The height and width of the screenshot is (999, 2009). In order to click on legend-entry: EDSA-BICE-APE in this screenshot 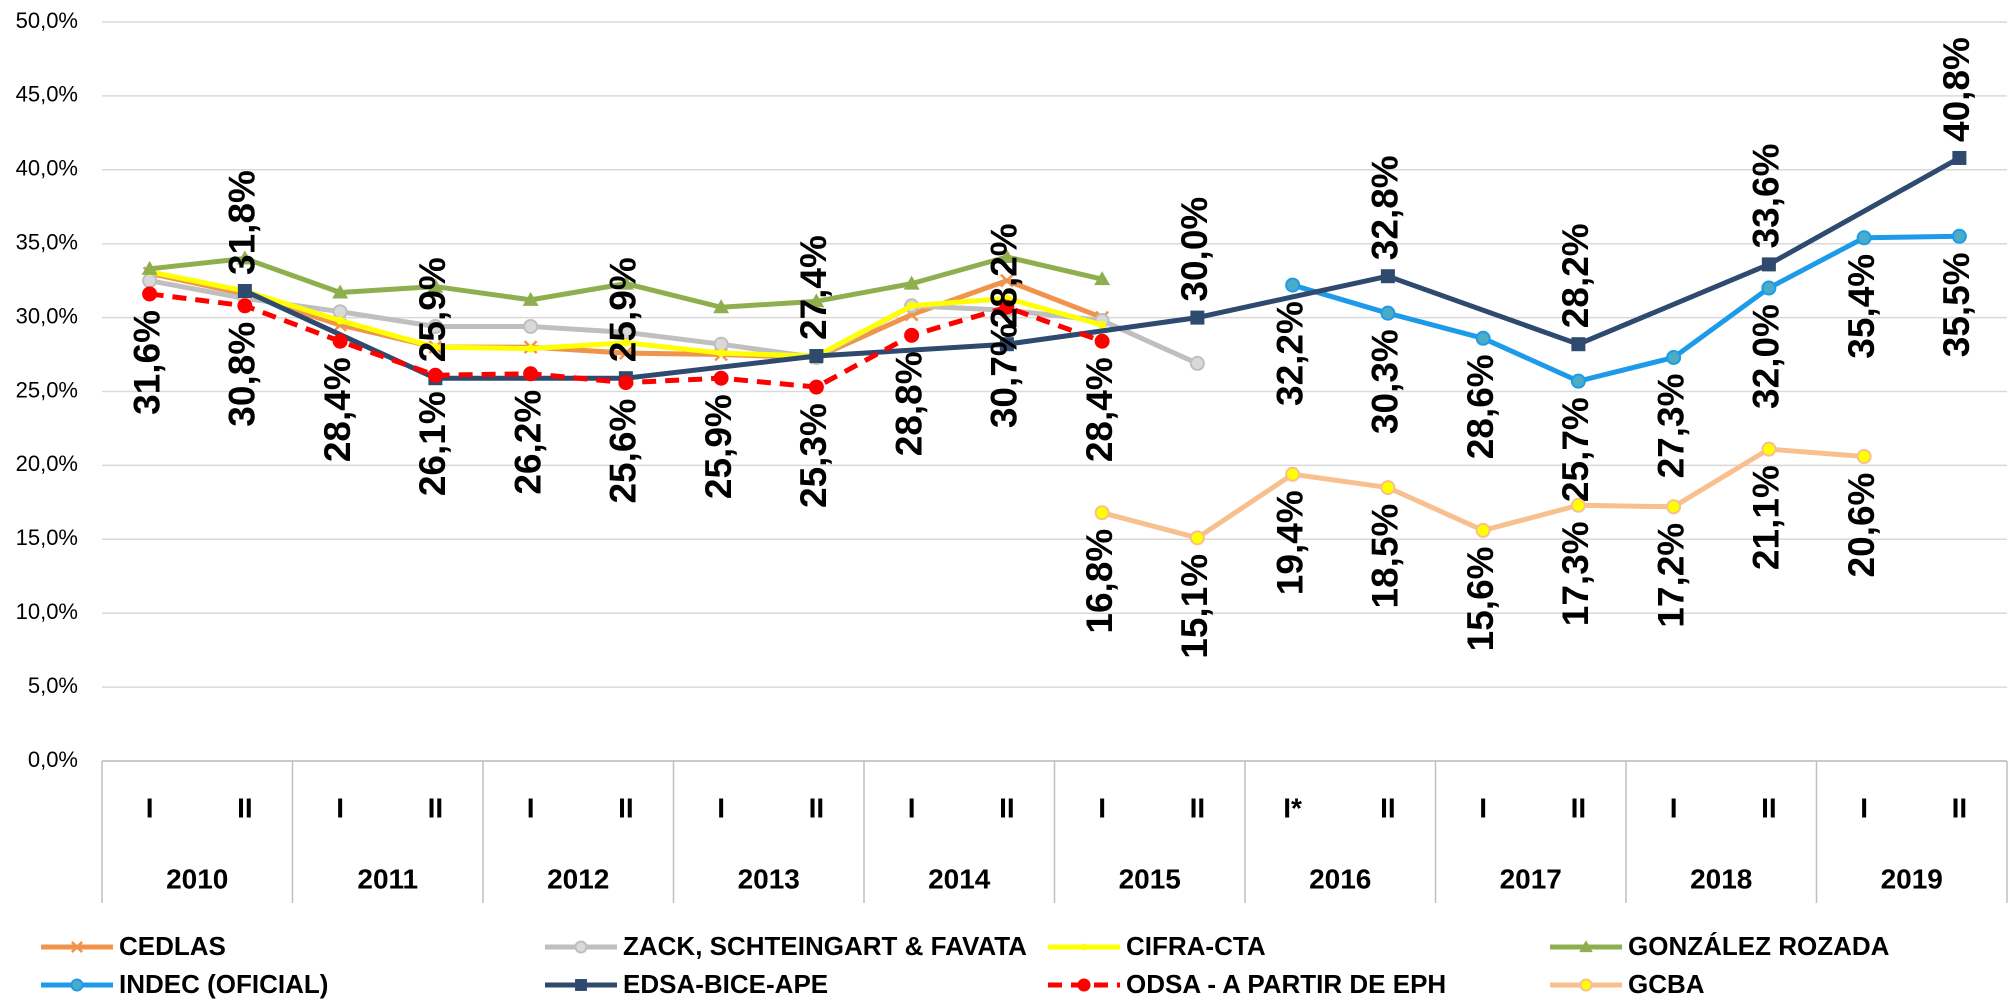, I will do `click(686, 984)`.